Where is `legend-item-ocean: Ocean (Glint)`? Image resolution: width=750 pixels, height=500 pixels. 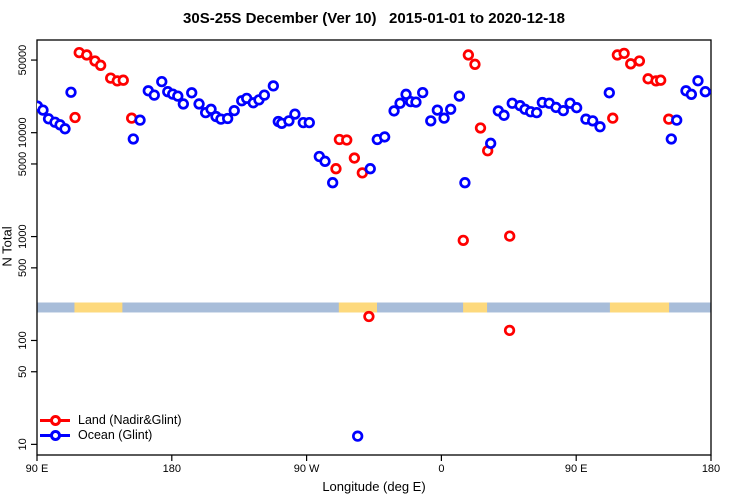
legend-item-ocean: Ocean (Glint) is located at coordinates (111, 435).